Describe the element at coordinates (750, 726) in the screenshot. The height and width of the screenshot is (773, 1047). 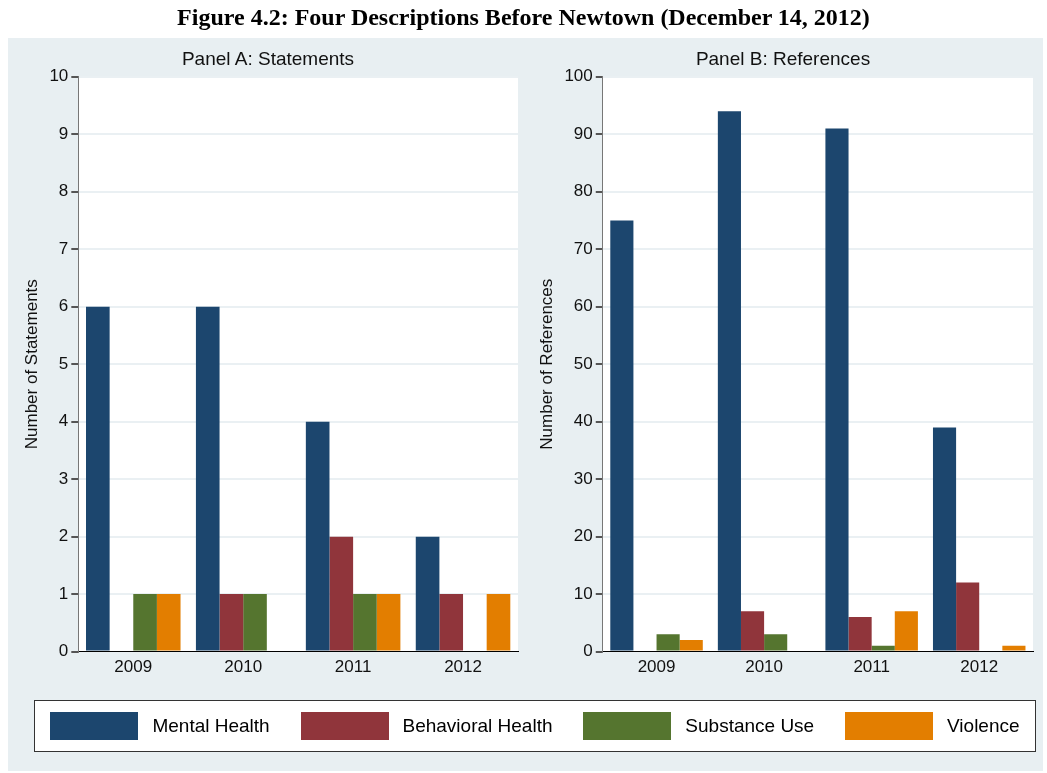
I see `legend-label: Substance Use` at that location.